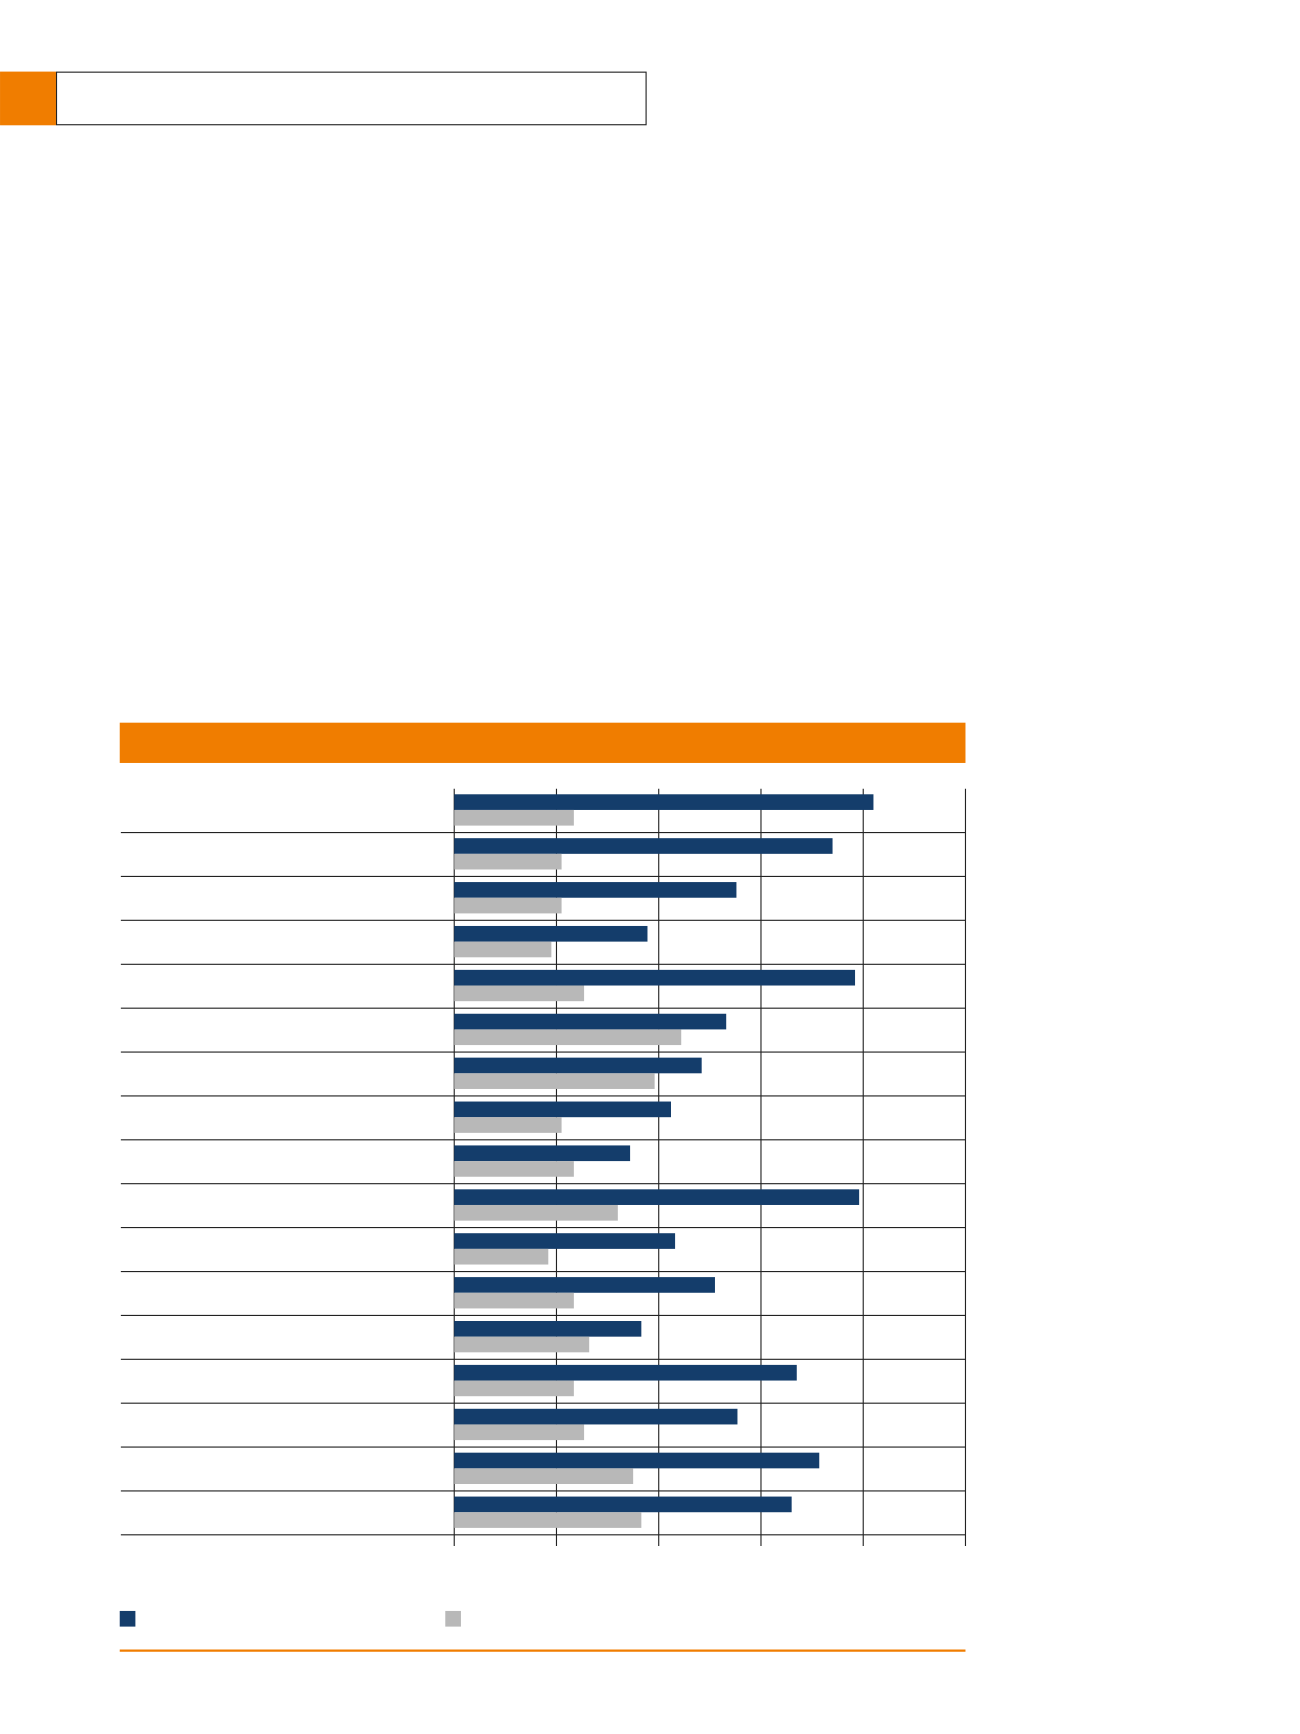 Image resolution: width=1300 pixels, height=1734 pixels. What do you see at coordinates (28, 98) in the screenshot?
I see `section-marker` at bounding box center [28, 98].